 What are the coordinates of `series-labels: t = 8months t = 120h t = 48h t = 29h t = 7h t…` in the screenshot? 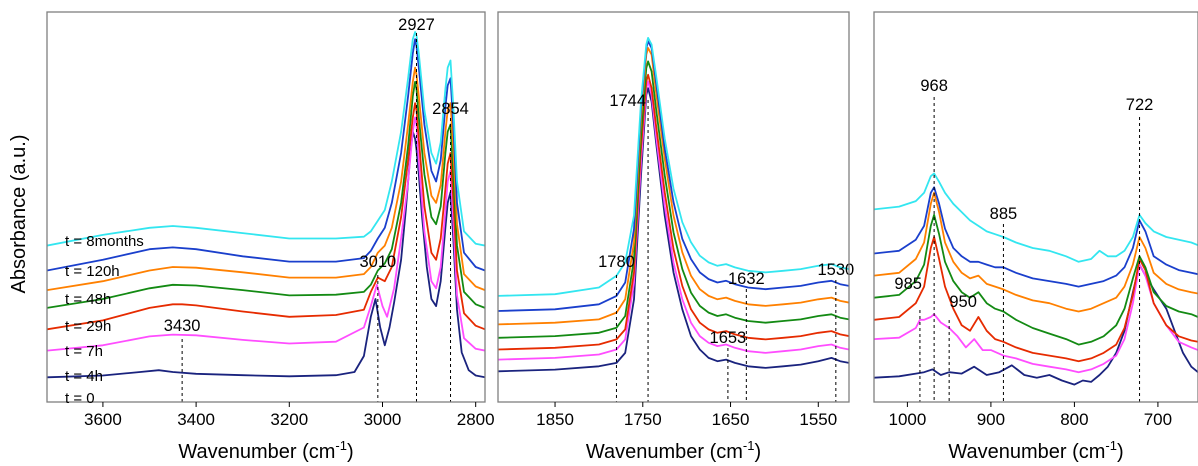 It's located at (104, 320).